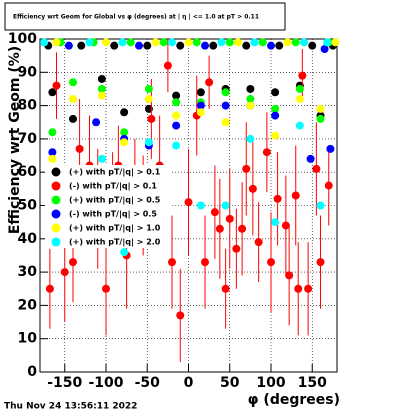  I want to click on y-tick-label: 30, so click(28, 272).